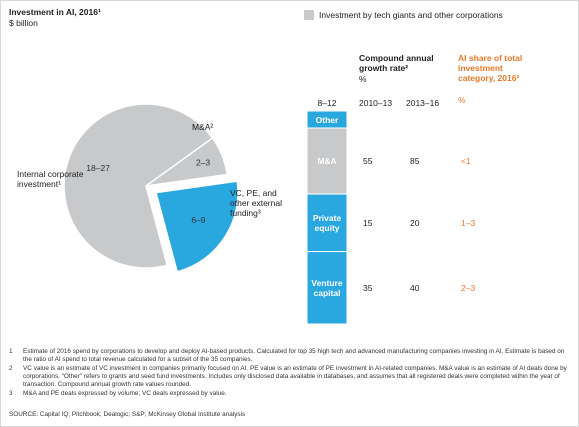 This screenshot has width=579, height=427. I want to click on pie-value-label: 18–27, so click(98, 168).